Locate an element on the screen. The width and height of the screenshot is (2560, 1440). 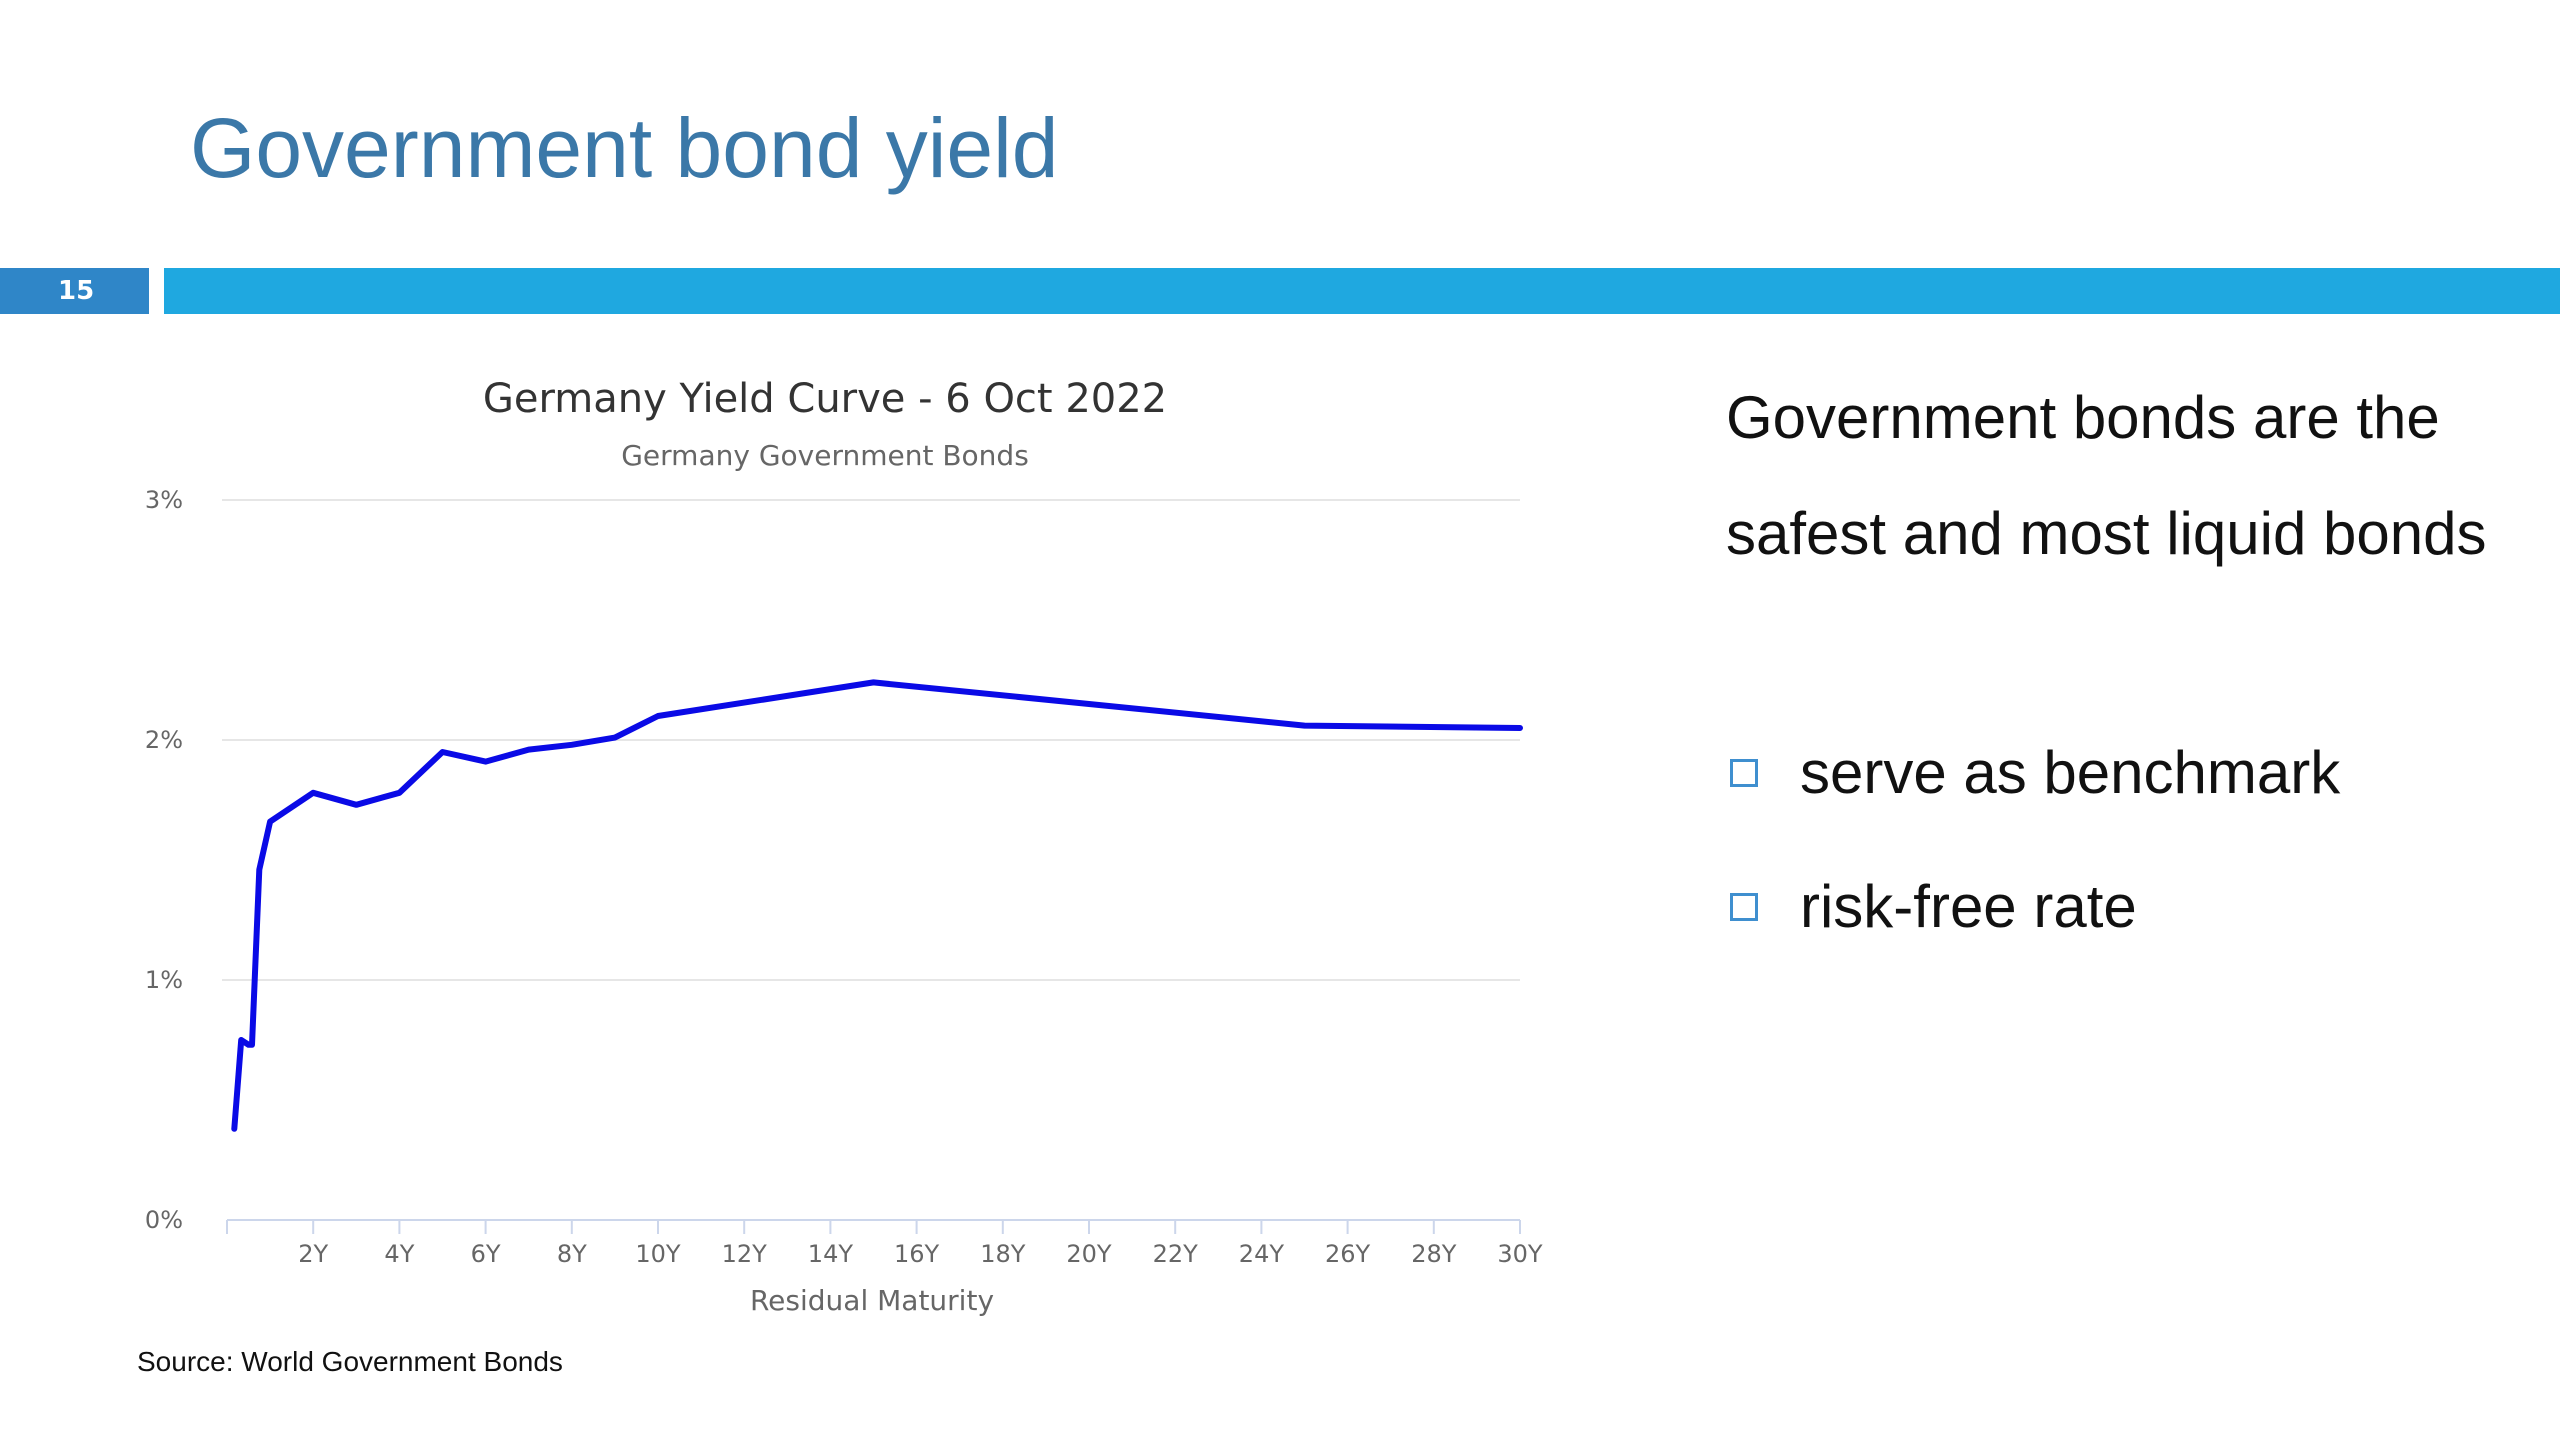
x-axis-title: Residual Maturity is located at coordinates (872, 1300).